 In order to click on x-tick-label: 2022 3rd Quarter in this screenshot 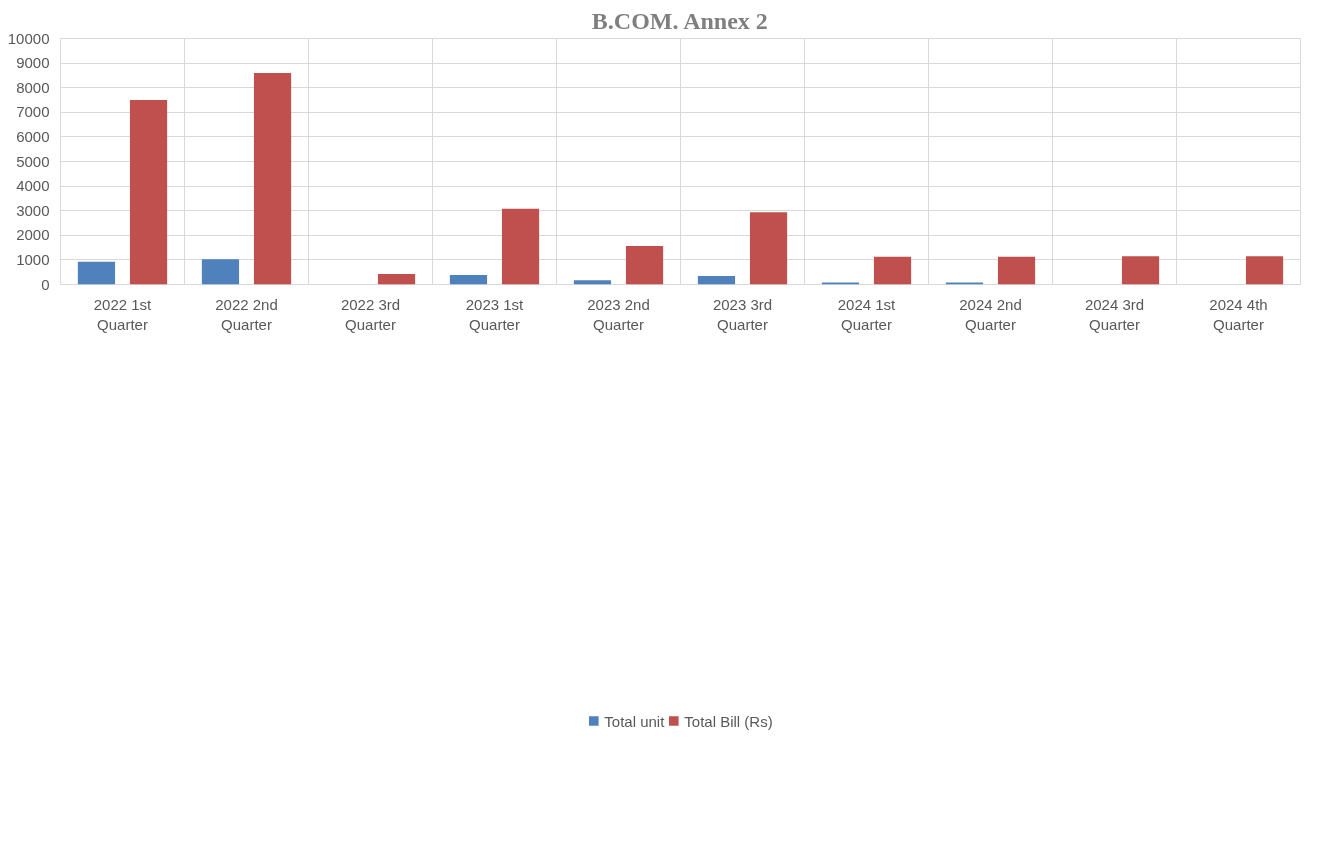, I will do `click(370, 314)`.